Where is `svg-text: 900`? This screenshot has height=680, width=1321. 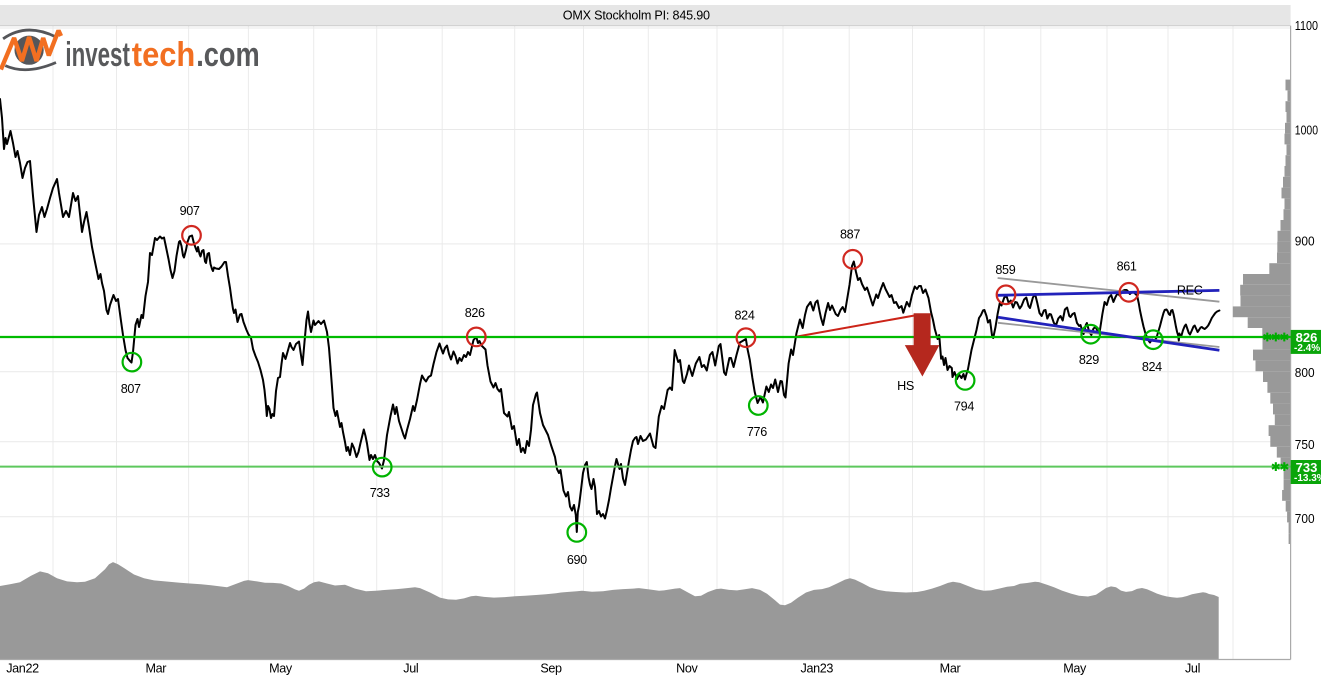 svg-text: 900 is located at coordinates (1305, 242).